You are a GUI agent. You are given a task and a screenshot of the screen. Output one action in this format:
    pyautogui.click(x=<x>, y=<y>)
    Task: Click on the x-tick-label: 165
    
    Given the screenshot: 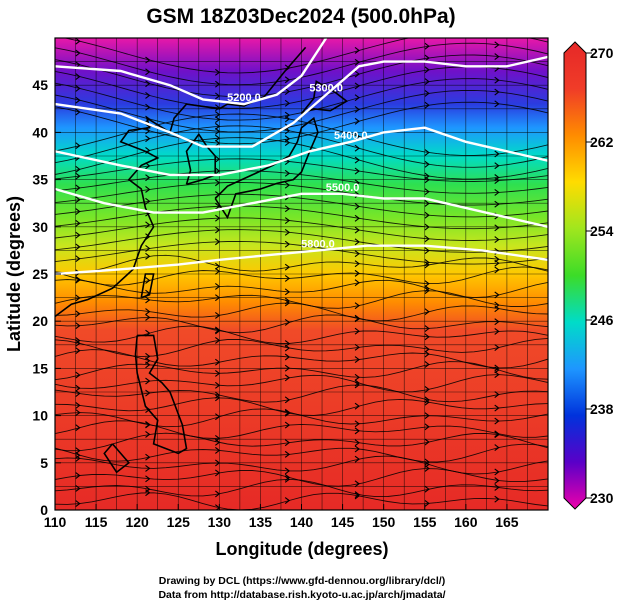 What is the action you would take?
    pyautogui.click(x=507, y=522)
    